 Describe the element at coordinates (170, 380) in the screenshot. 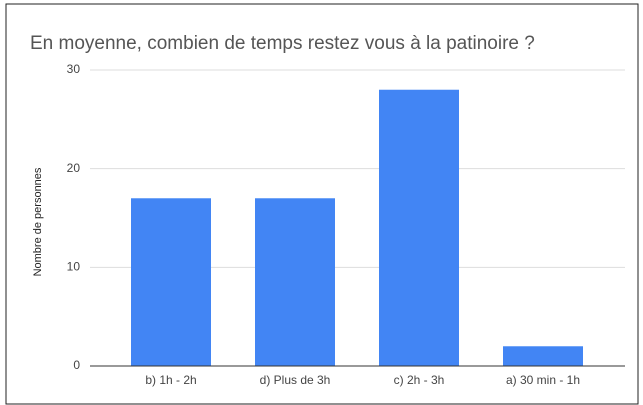

I see `x-tick-label: b) 1h - 2h` at that location.